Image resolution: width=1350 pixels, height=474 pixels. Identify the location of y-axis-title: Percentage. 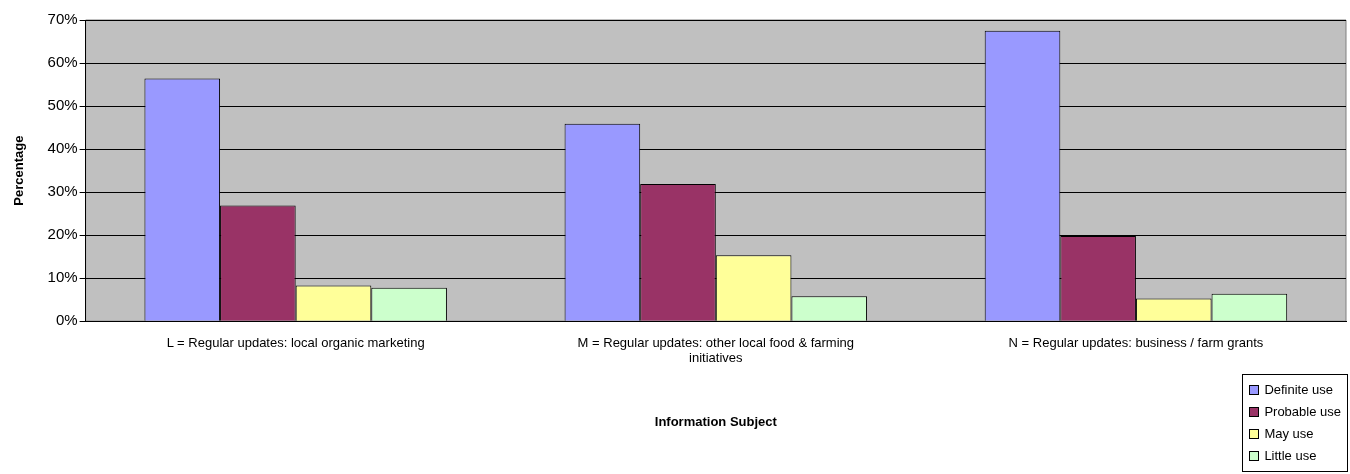
(19, 170).